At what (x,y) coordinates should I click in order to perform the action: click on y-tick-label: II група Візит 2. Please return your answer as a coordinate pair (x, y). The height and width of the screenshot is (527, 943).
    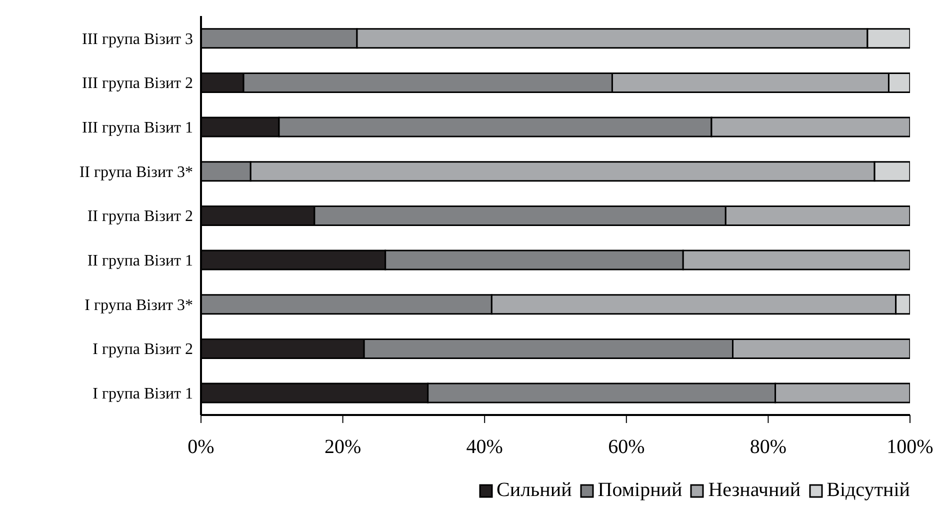
    Looking at the image, I should click on (140, 217).